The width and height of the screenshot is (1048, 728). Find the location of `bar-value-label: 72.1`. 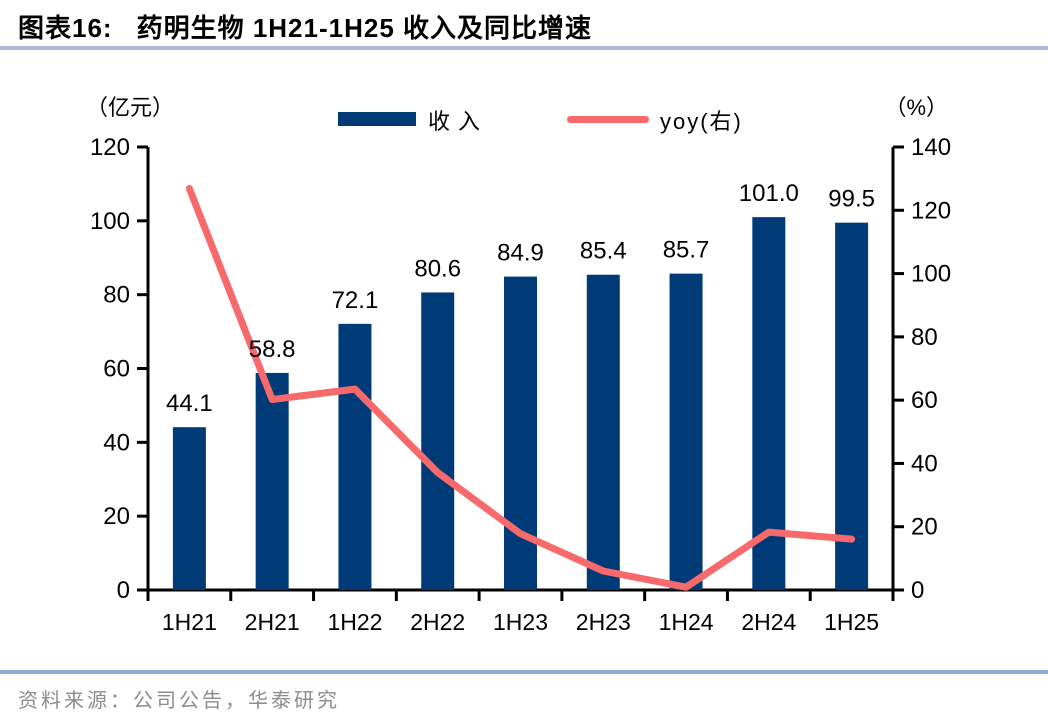

bar-value-label: 72.1 is located at coordinates (355, 300).